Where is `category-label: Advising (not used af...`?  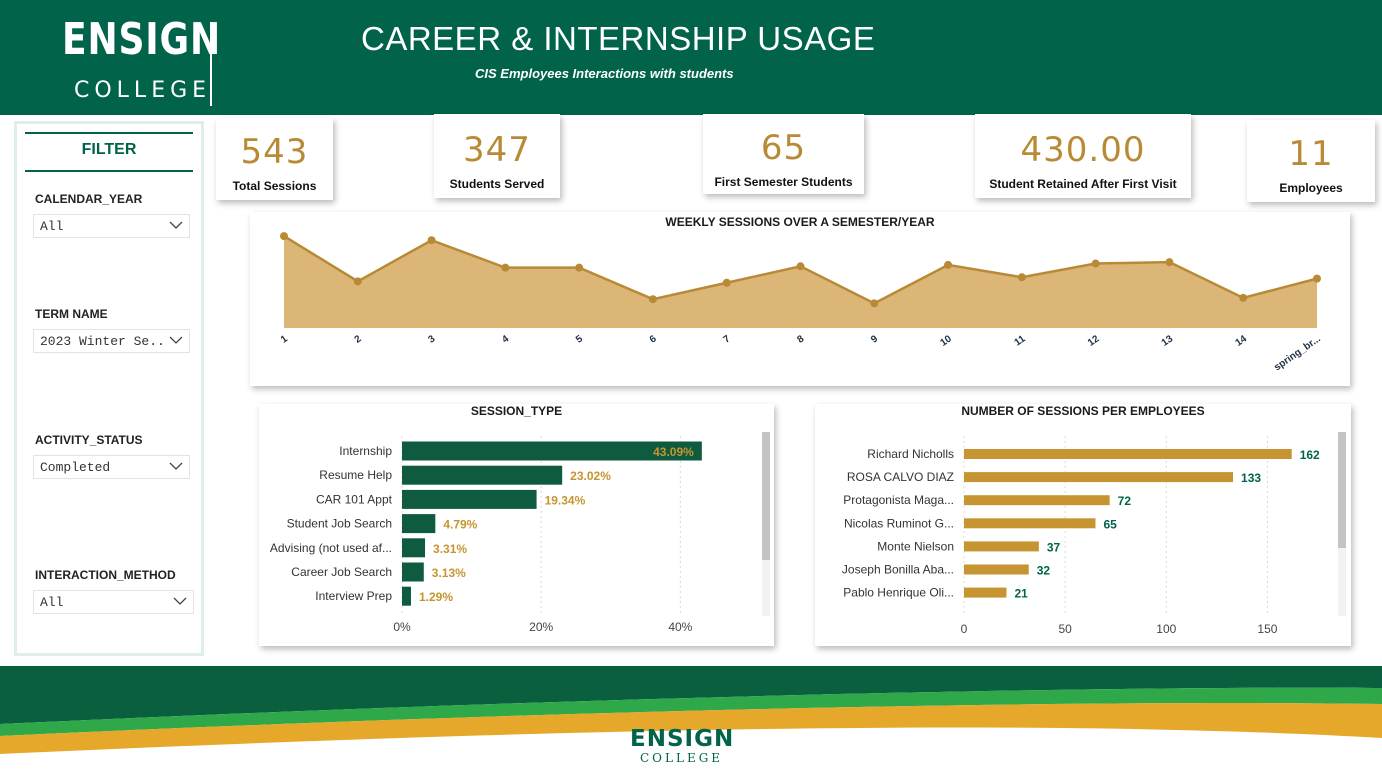
category-label: Advising (not used af... is located at coordinates (331, 548).